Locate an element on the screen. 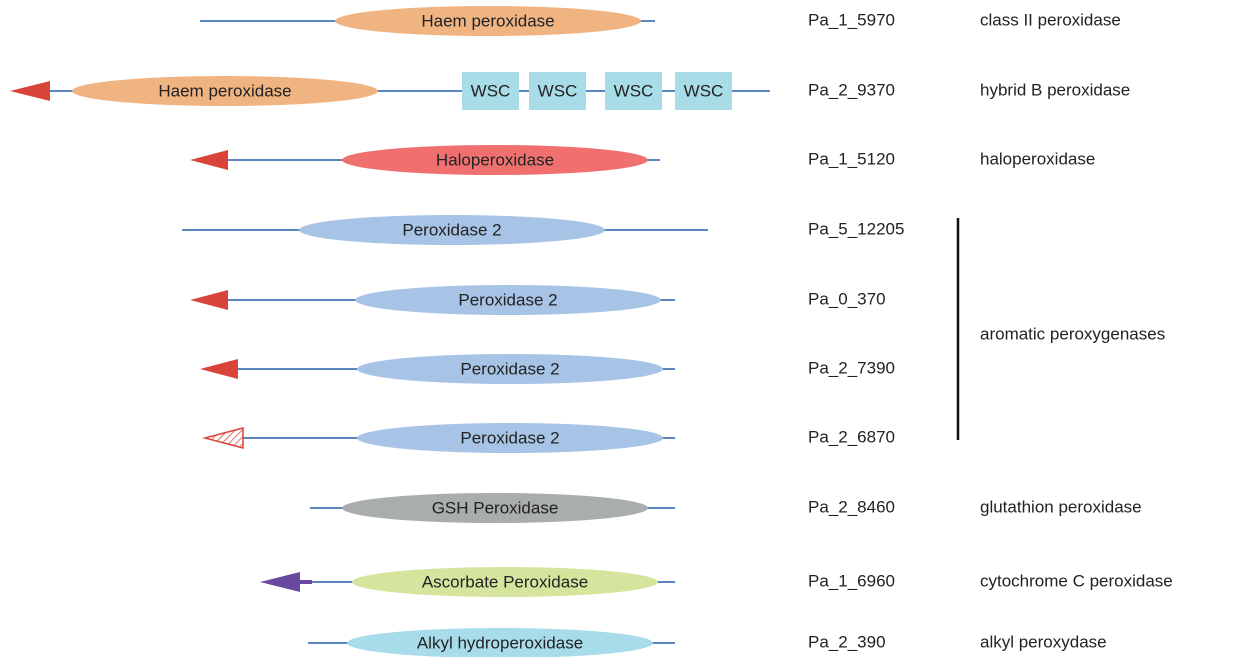 The height and width of the screenshot is (662, 1247). class-label: cytochrome C peroxidase is located at coordinates (1076, 580).